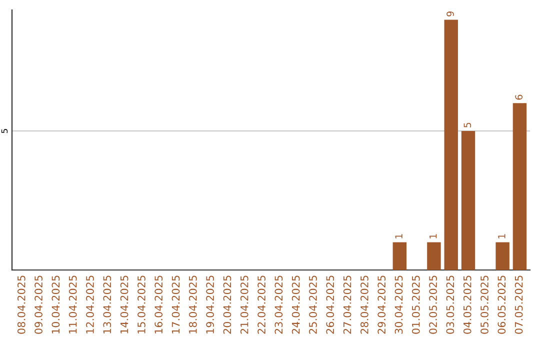  I want to click on x-tick-label: 24.04.2025, so click(296, 305).